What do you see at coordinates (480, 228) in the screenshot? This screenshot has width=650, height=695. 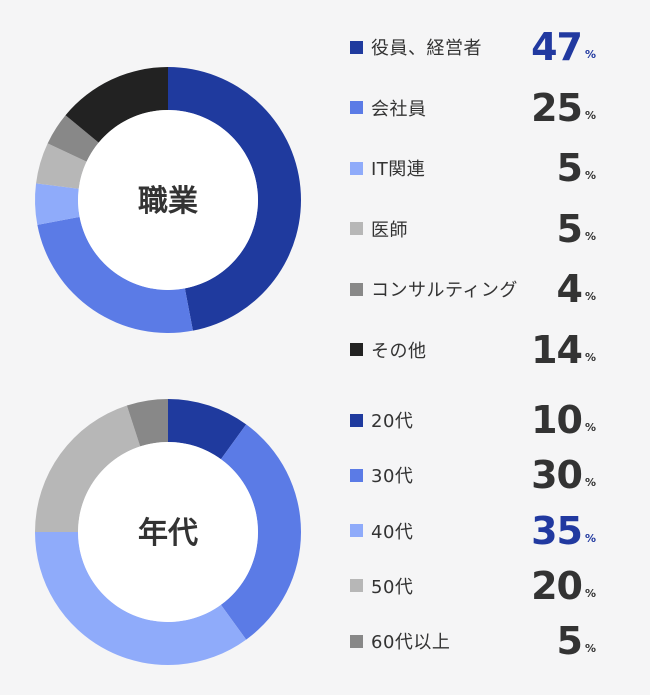 I see `legend-item: 医師 5%` at bounding box center [480, 228].